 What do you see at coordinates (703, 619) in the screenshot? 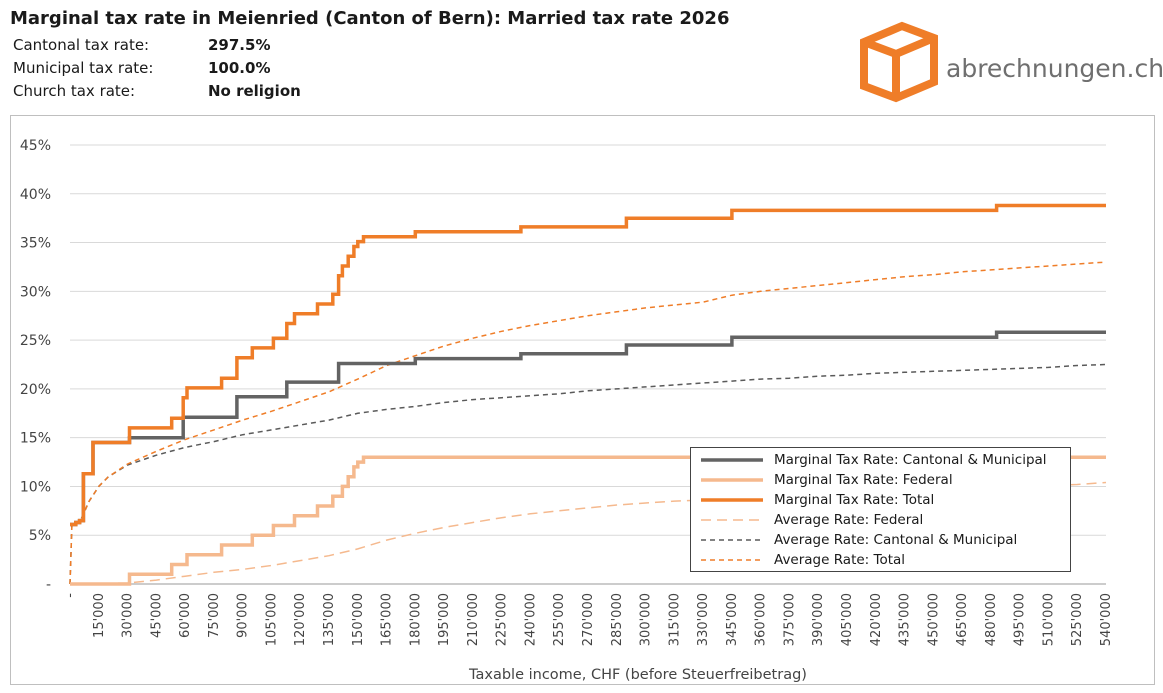
I see `x-tick-label: 330'000` at bounding box center [703, 619].